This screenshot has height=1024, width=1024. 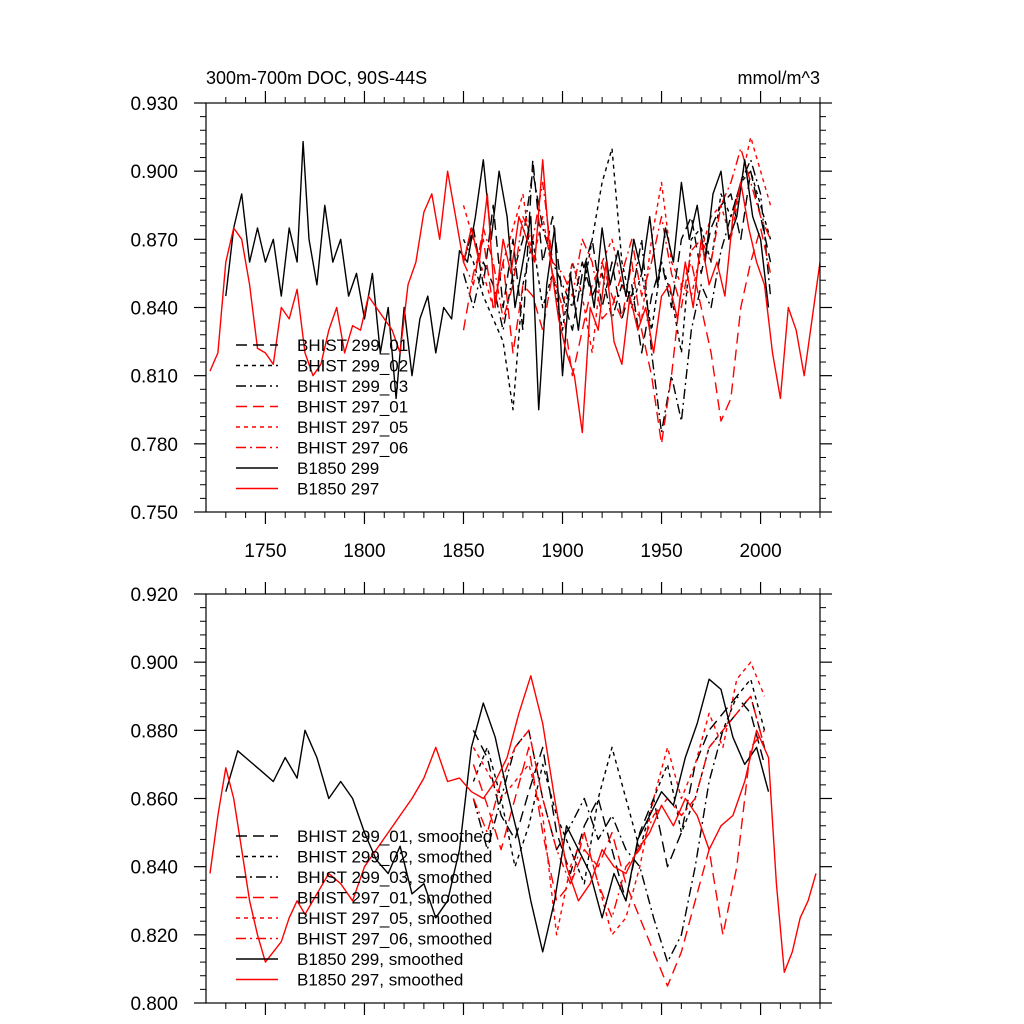 What do you see at coordinates (352, 345) in the screenshot?
I see `legend-label: BHIST 299_01` at bounding box center [352, 345].